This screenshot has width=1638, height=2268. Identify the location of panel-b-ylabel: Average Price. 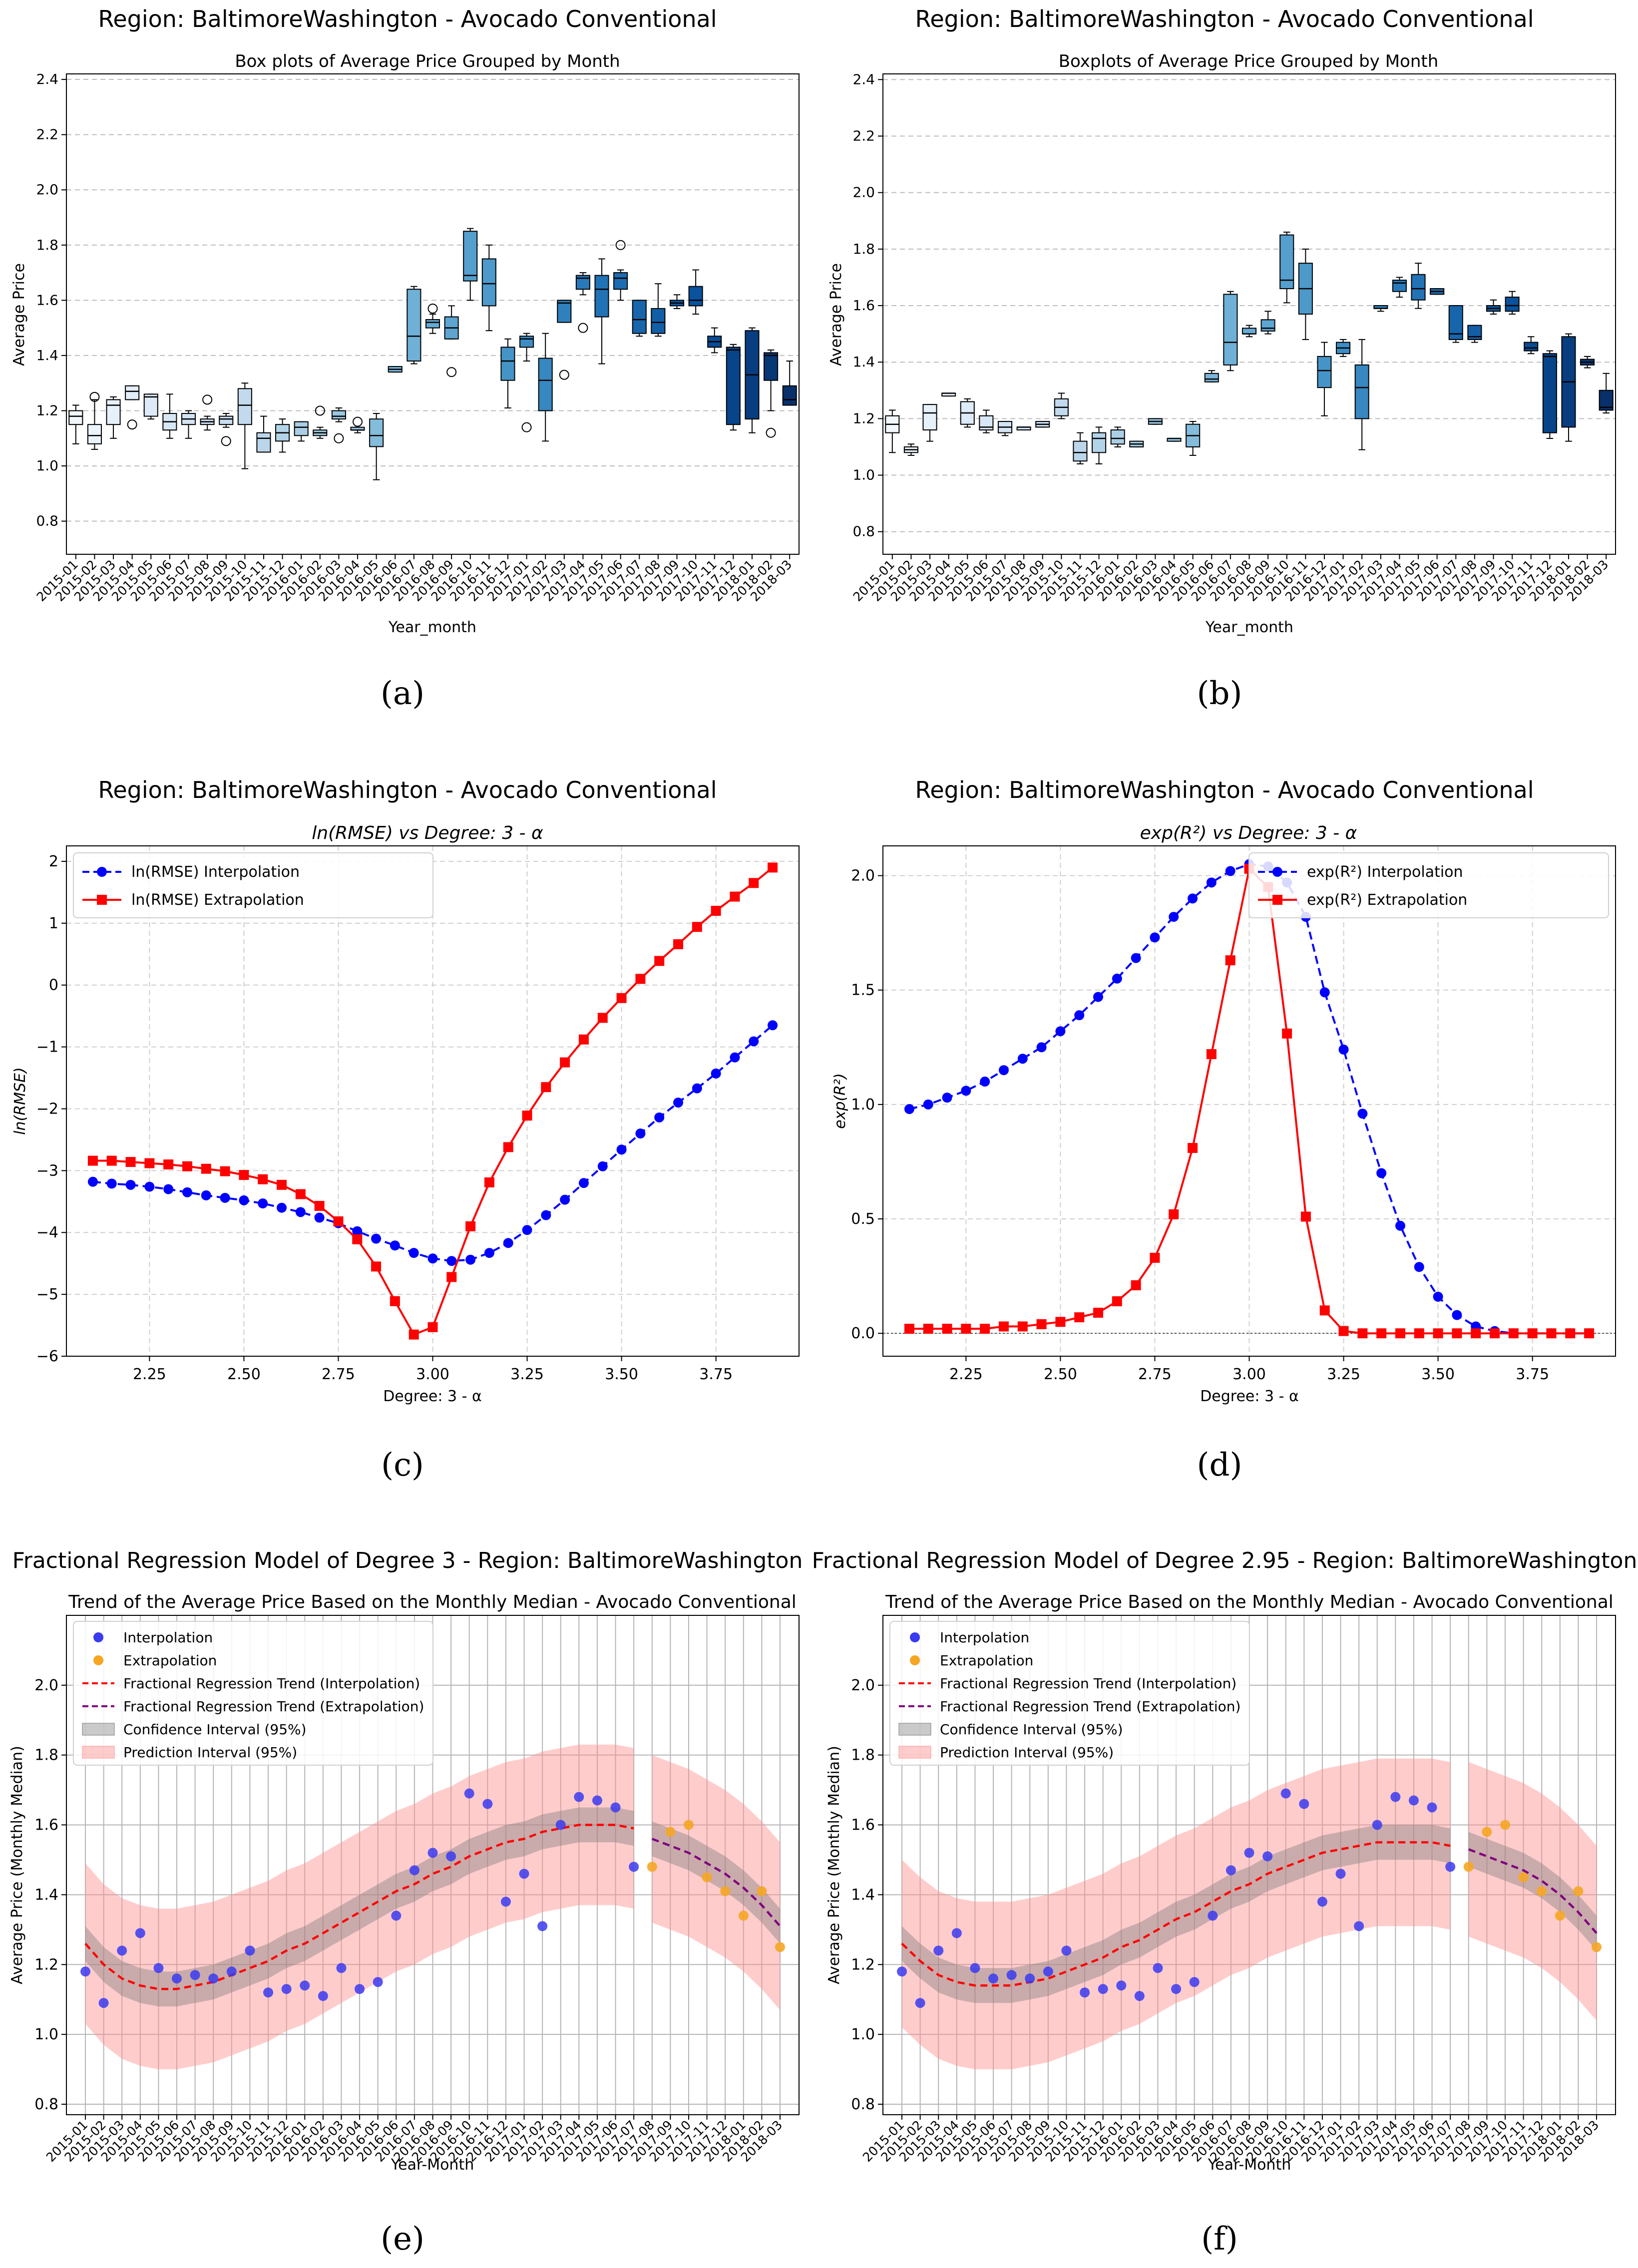
(836, 314).